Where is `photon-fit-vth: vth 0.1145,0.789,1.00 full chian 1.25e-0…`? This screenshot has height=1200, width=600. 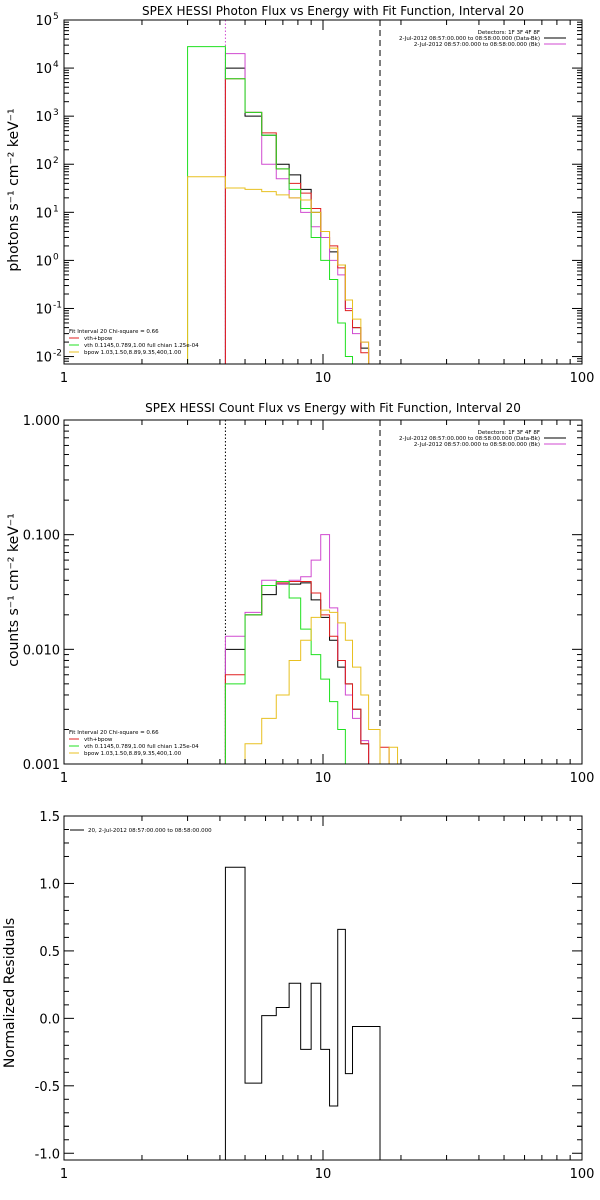
photon-fit-vth: vth 0.1145,0.789,1.00 full chian 1.25e-0… is located at coordinates (141, 346).